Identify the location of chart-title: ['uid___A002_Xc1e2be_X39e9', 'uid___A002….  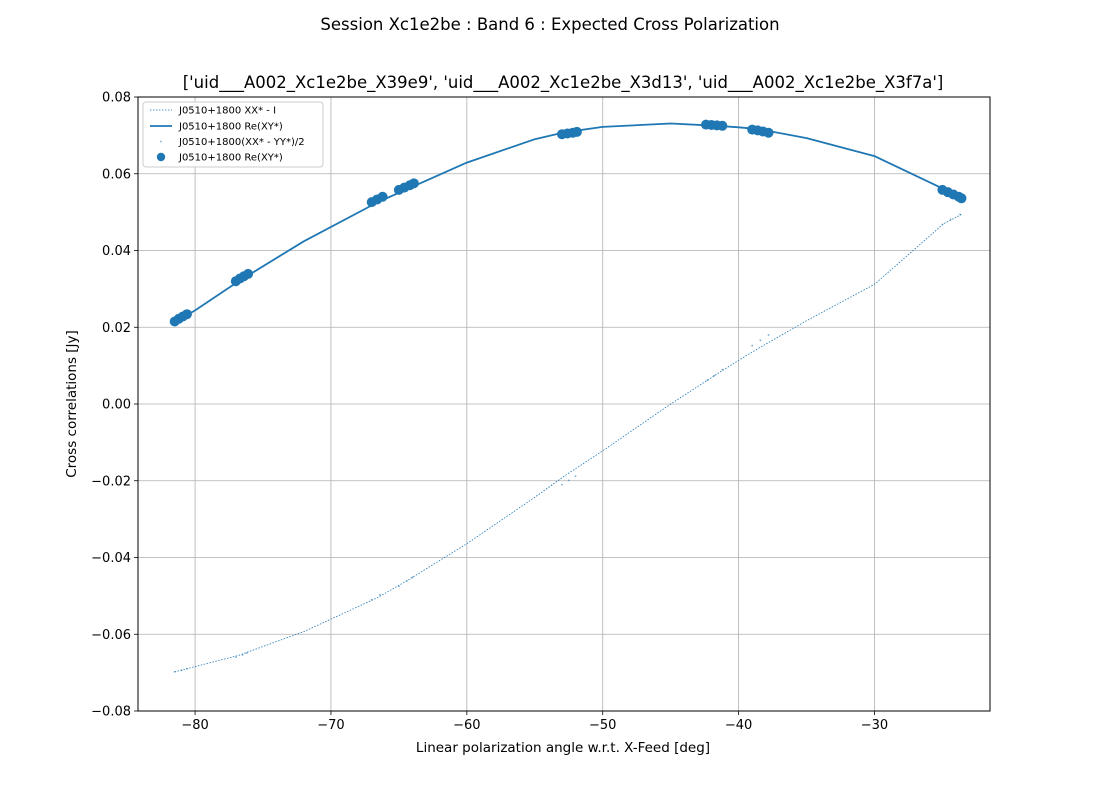
(563, 83).